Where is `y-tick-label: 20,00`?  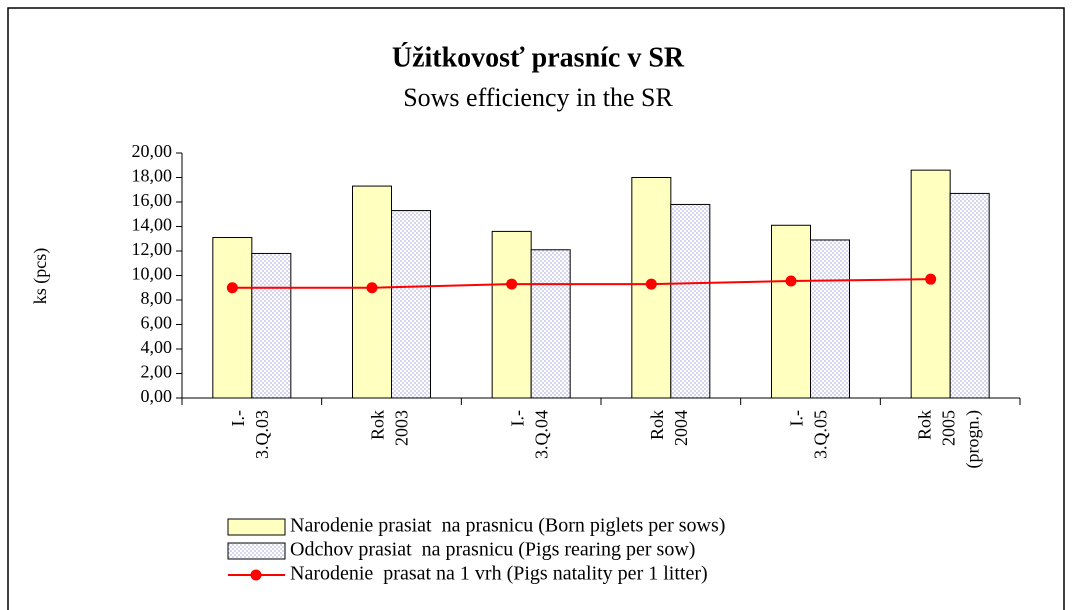 y-tick-label: 20,00 is located at coordinates (152, 151).